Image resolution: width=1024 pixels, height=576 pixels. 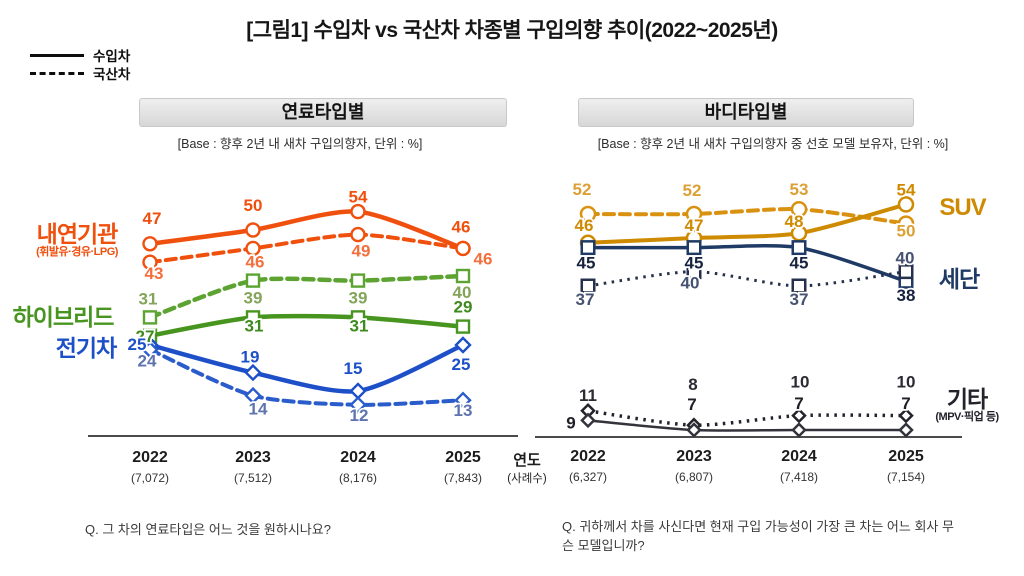 What do you see at coordinates (463, 307) in the screenshot?
I see `value-label: 29` at bounding box center [463, 307].